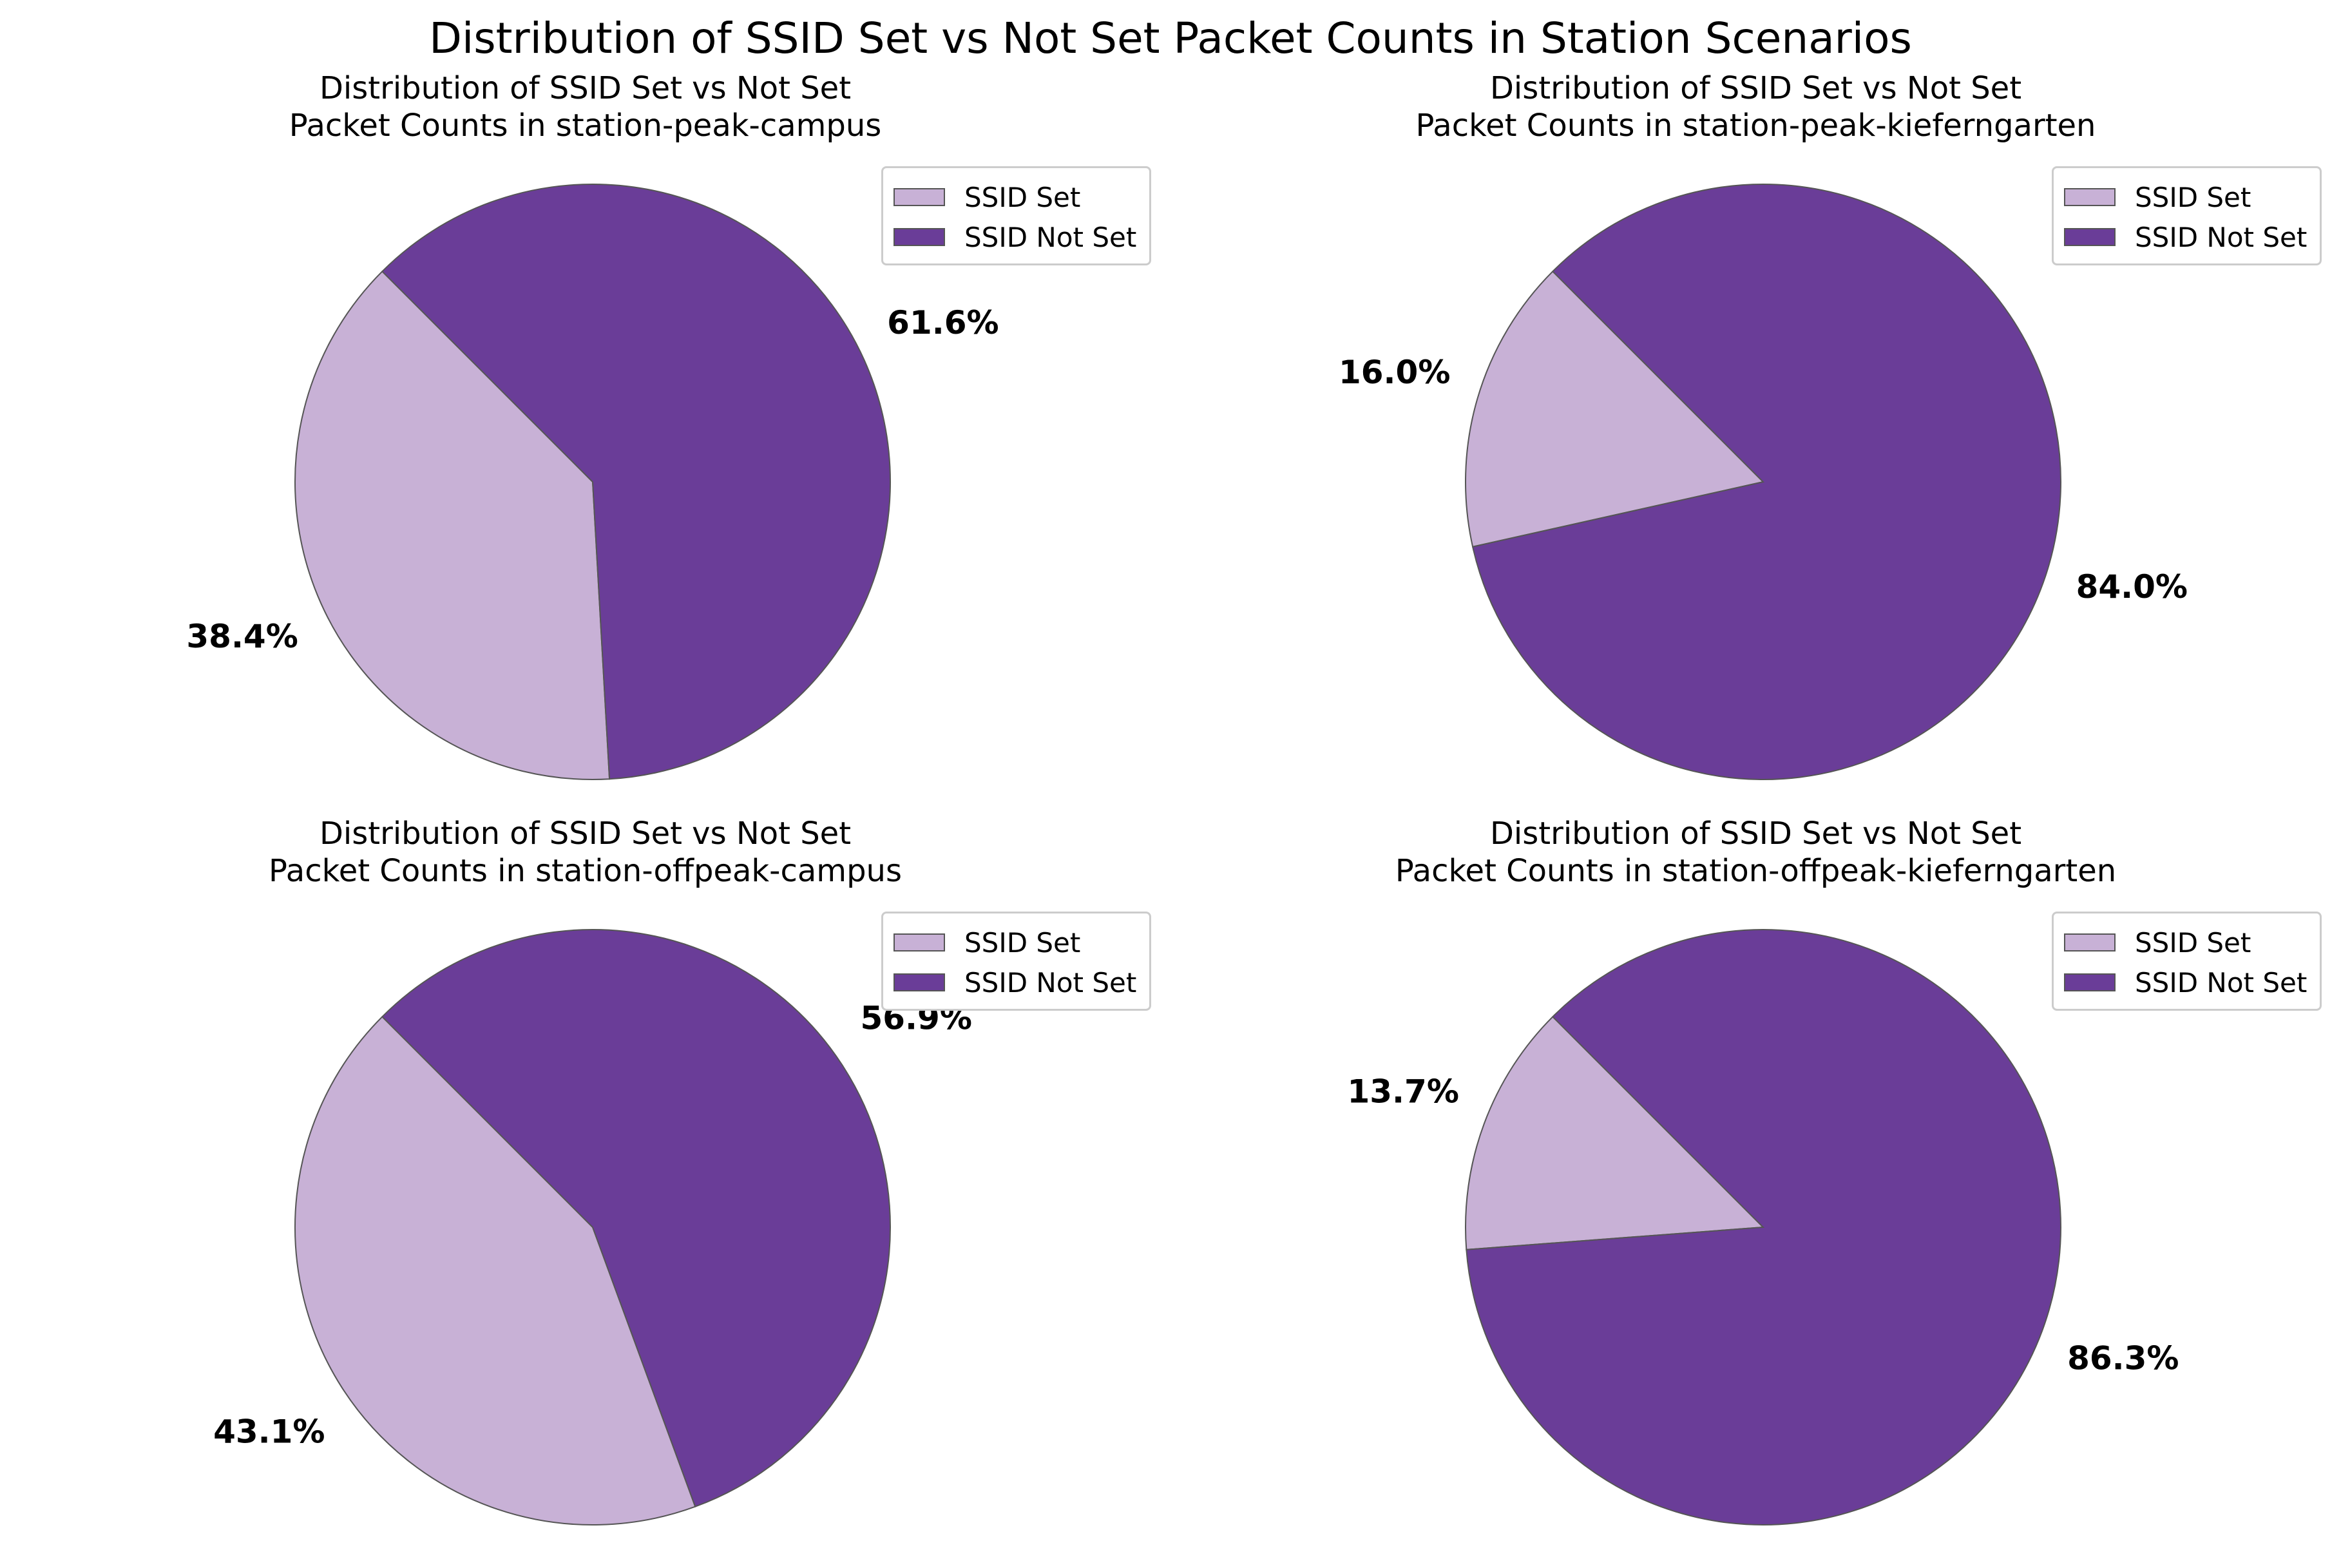  I want to click on pie-chart: 13.7% 86.3%, so click(1763, 1227).